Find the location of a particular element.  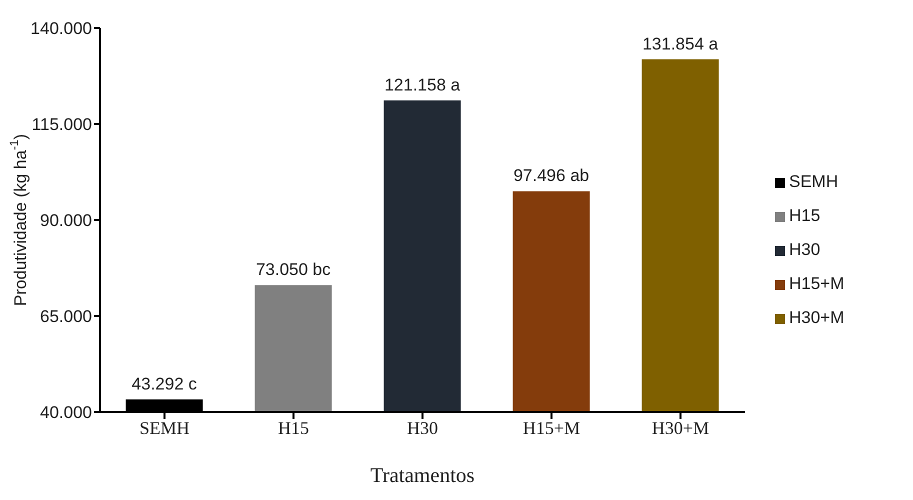

legend-label: H30 is located at coordinates (804, 249).